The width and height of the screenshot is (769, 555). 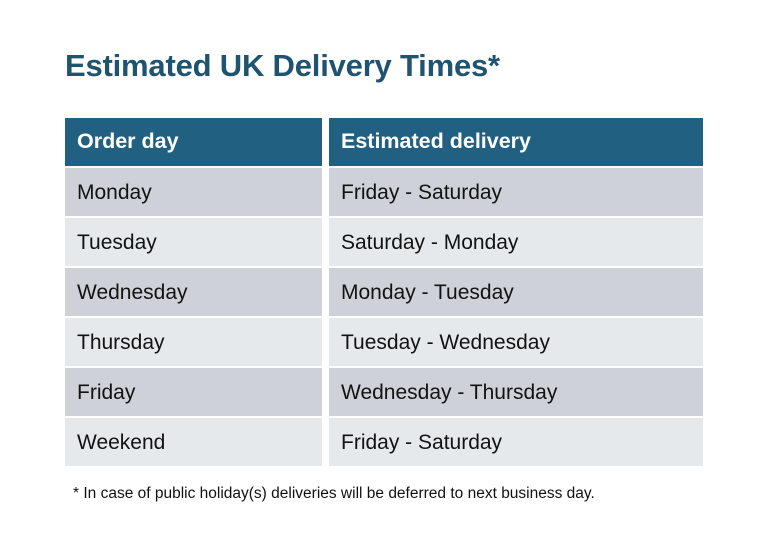 I want to click on cell-order-day: Wednesday, so click(x=193, y=292).